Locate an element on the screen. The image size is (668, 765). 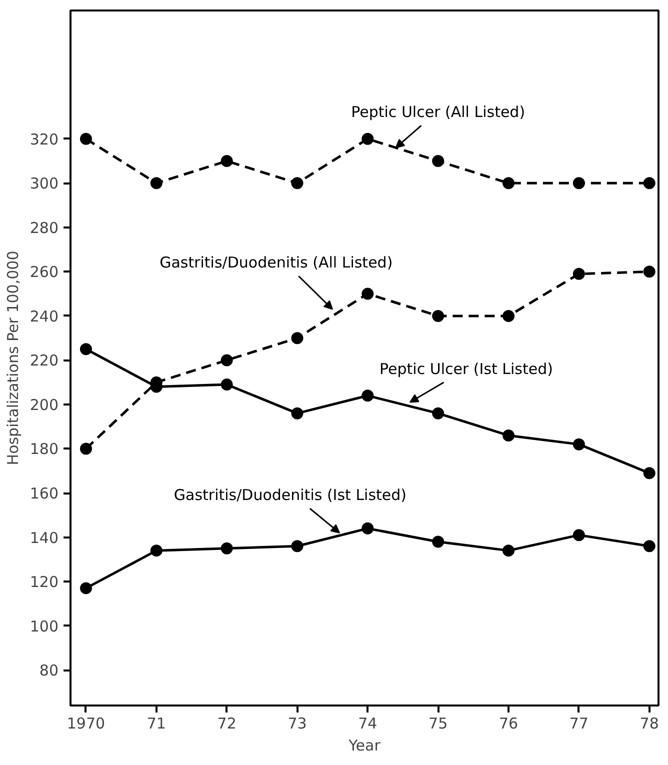
y-tick-label: 320 is located at coordinates (44, 139).